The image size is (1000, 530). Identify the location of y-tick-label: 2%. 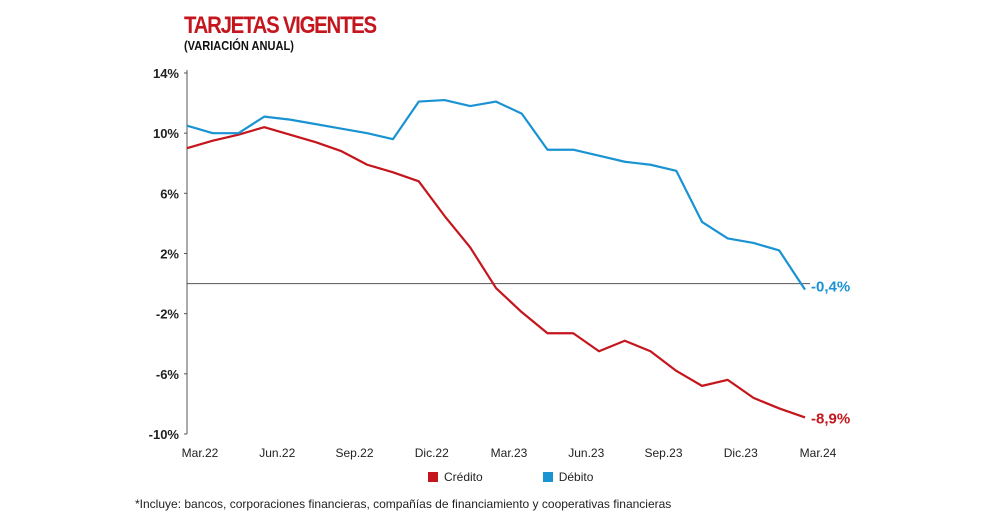
(169, 254).